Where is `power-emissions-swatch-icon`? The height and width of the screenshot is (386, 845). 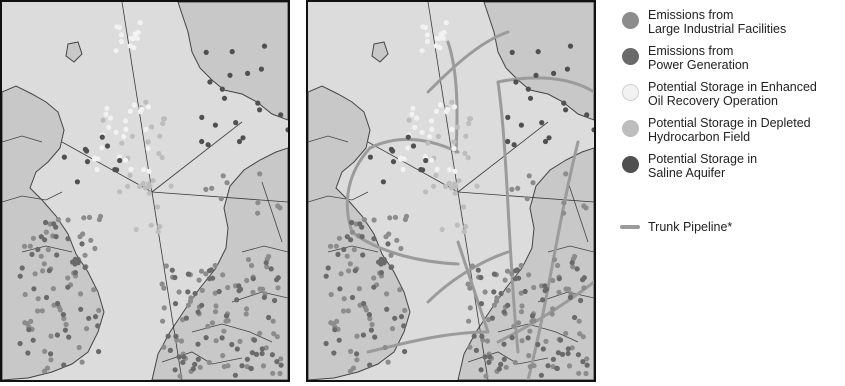
power-emissions-swatch-icon is located at coordinates (630, 56).